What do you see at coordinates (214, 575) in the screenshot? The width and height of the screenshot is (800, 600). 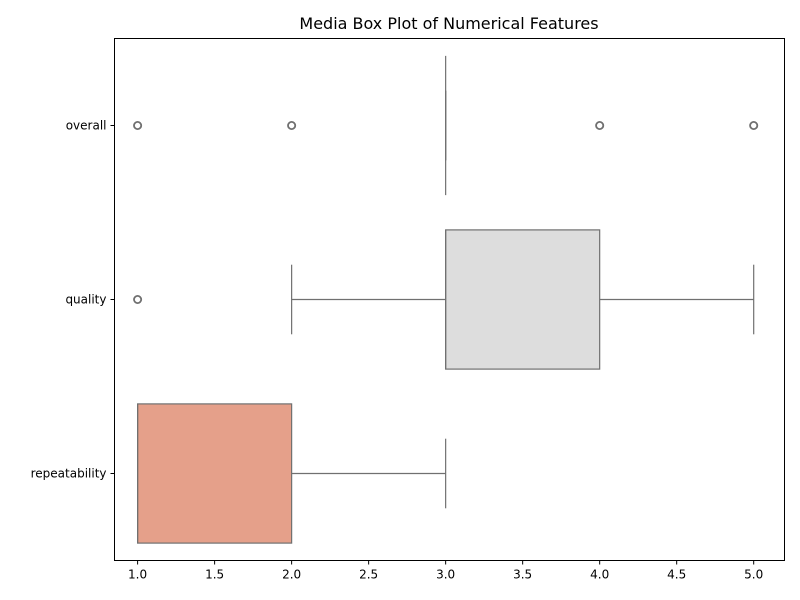 I see `x-tick-label: 1.5` at bounding box center [214, 575].